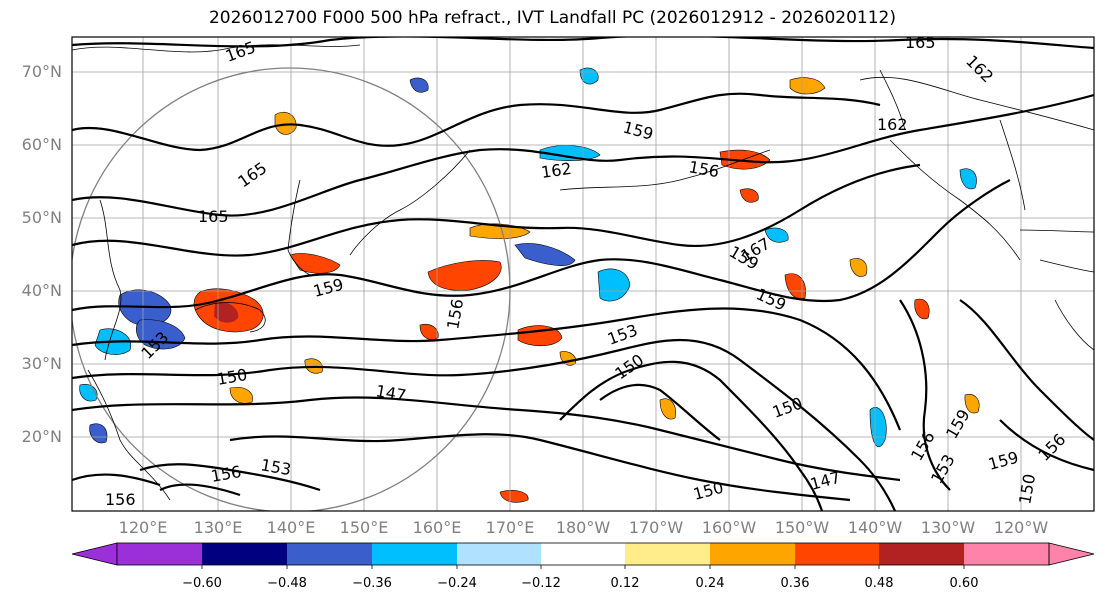  I want to click on lon-label-130w: 130°W, so click(948, 527).